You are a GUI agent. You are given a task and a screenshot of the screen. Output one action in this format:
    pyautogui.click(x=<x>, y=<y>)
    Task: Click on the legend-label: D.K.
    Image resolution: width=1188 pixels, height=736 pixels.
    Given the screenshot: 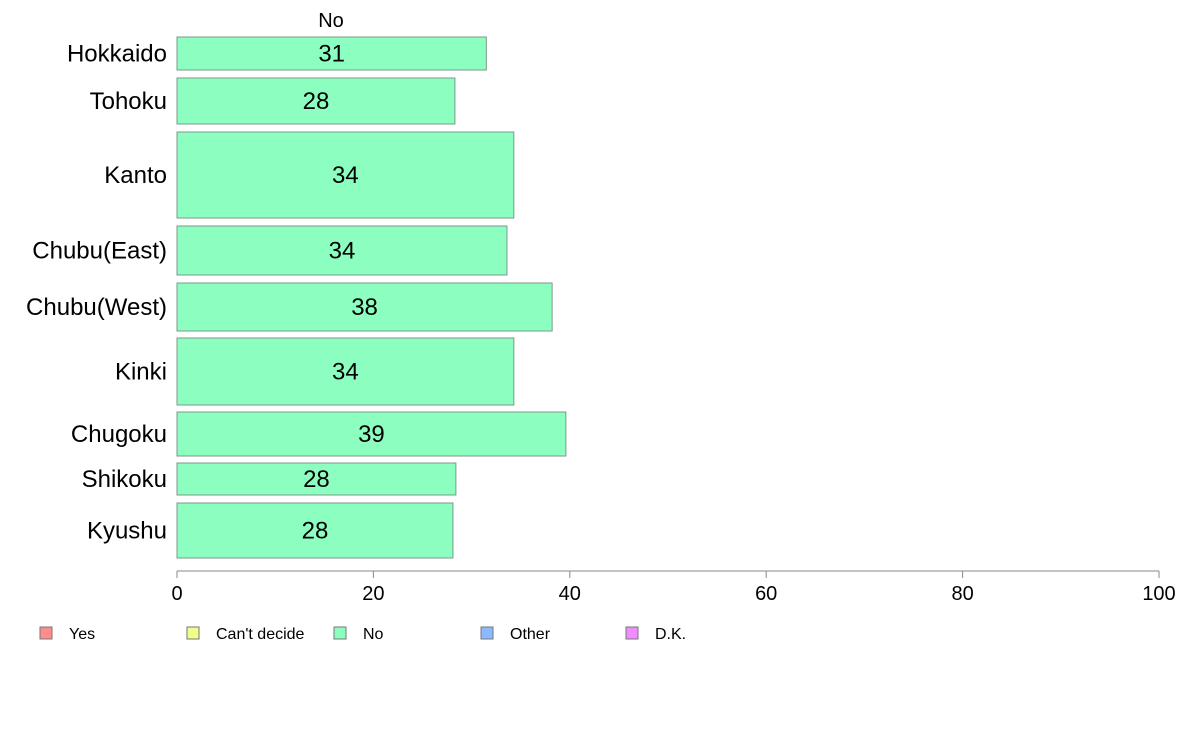 What is the action you would take?
    pyautogui.click(x=670, y=634)
    